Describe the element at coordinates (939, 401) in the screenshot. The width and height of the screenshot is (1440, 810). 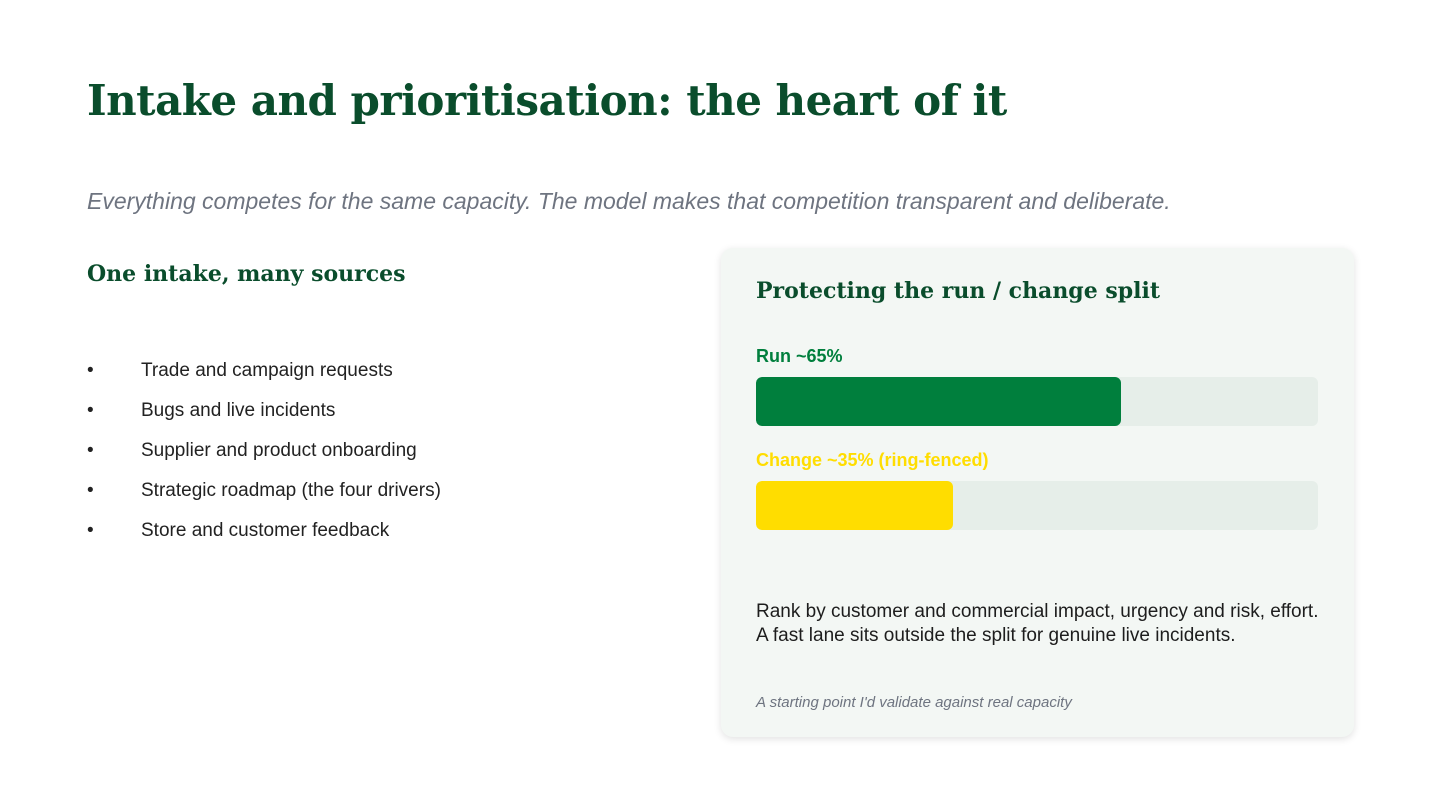
I see `run-bar-fill` at that location.